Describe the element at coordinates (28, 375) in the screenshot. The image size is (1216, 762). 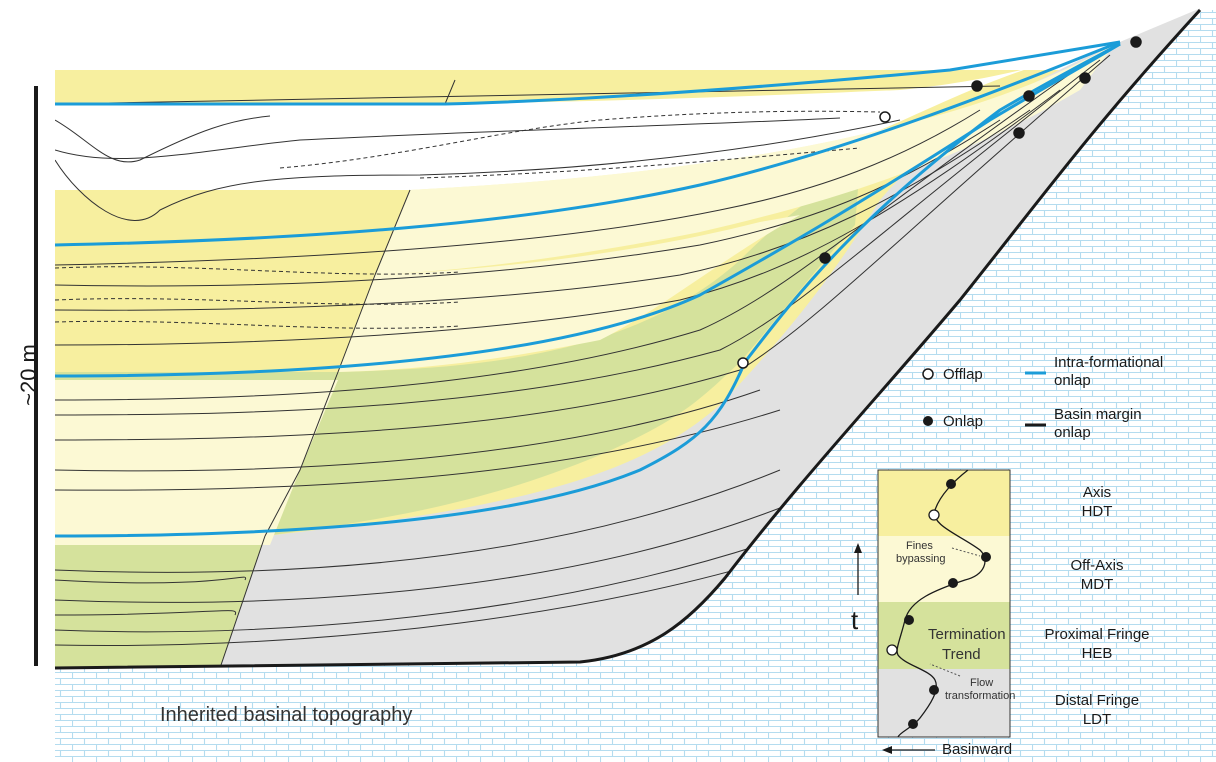
I see `scale-label: ~20 m` at that location.